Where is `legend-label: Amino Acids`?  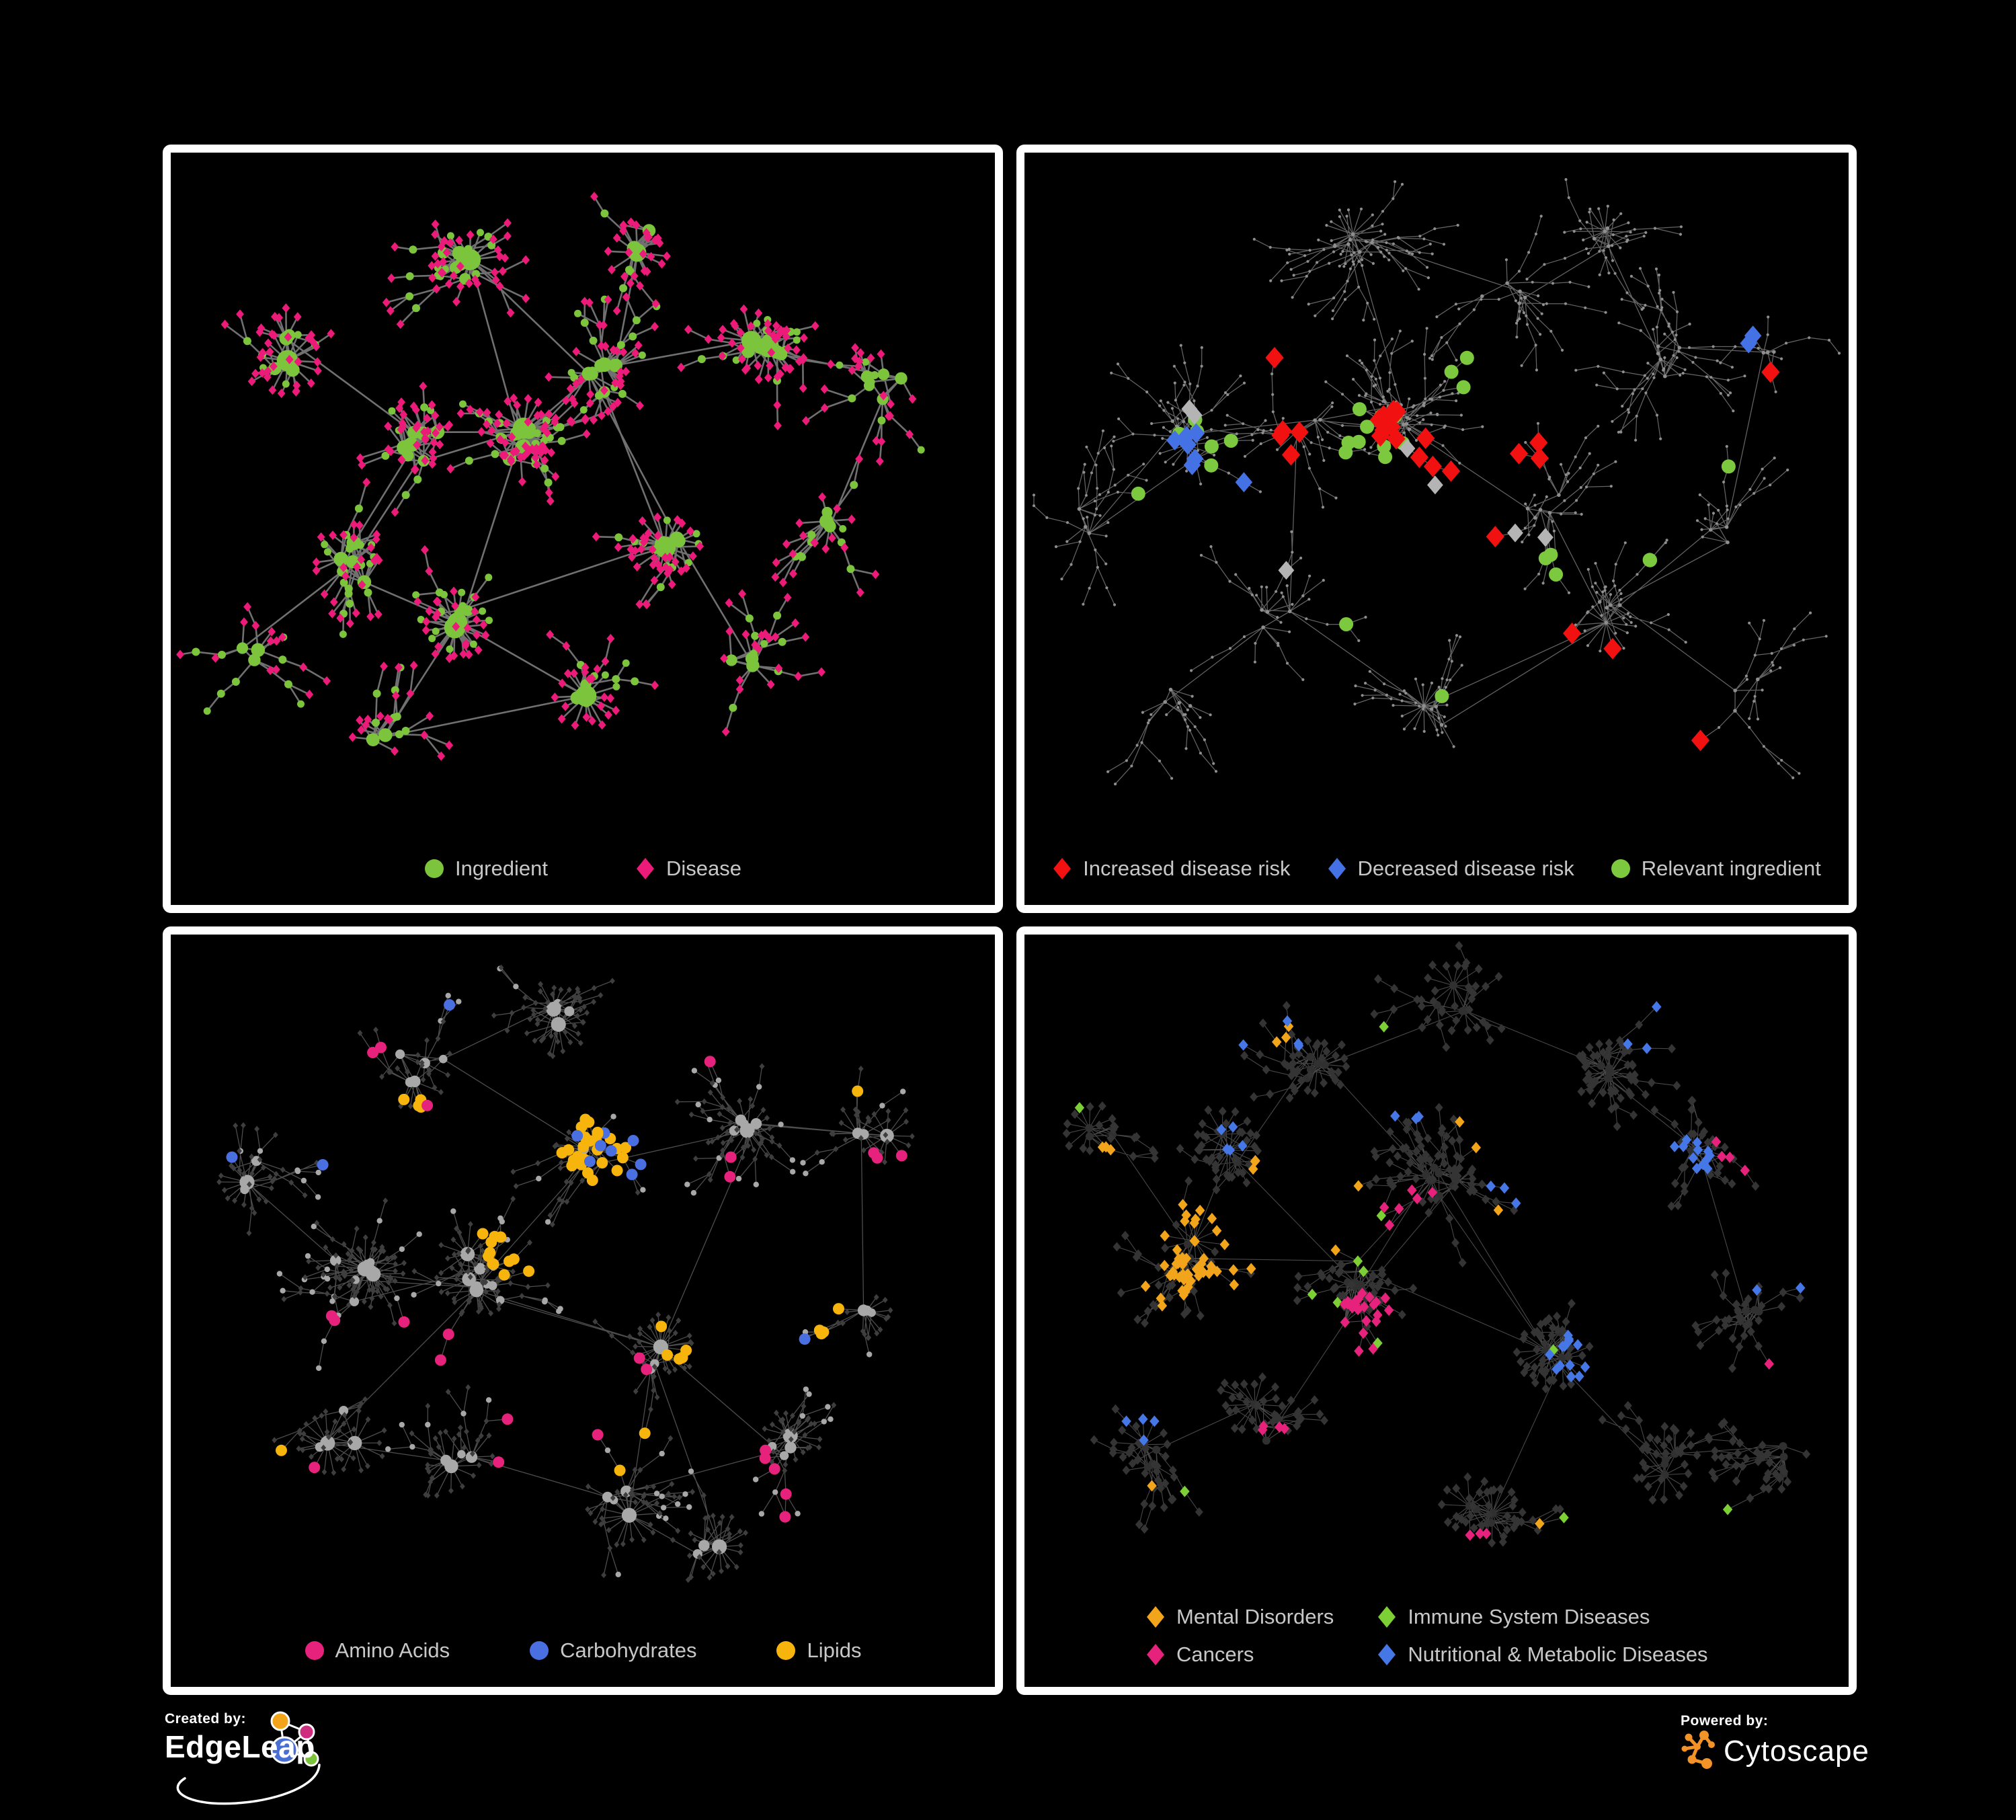 legend-label: Amino Acids is located at coordinates (392, 1650).